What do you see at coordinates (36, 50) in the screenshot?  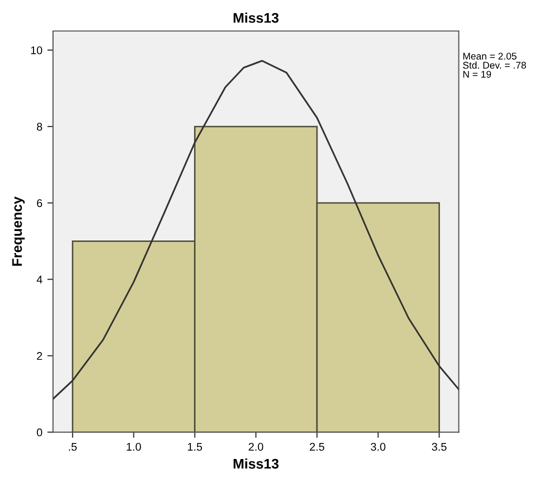 I see `y-tick-label: 10` at bounding box center [36, 50].